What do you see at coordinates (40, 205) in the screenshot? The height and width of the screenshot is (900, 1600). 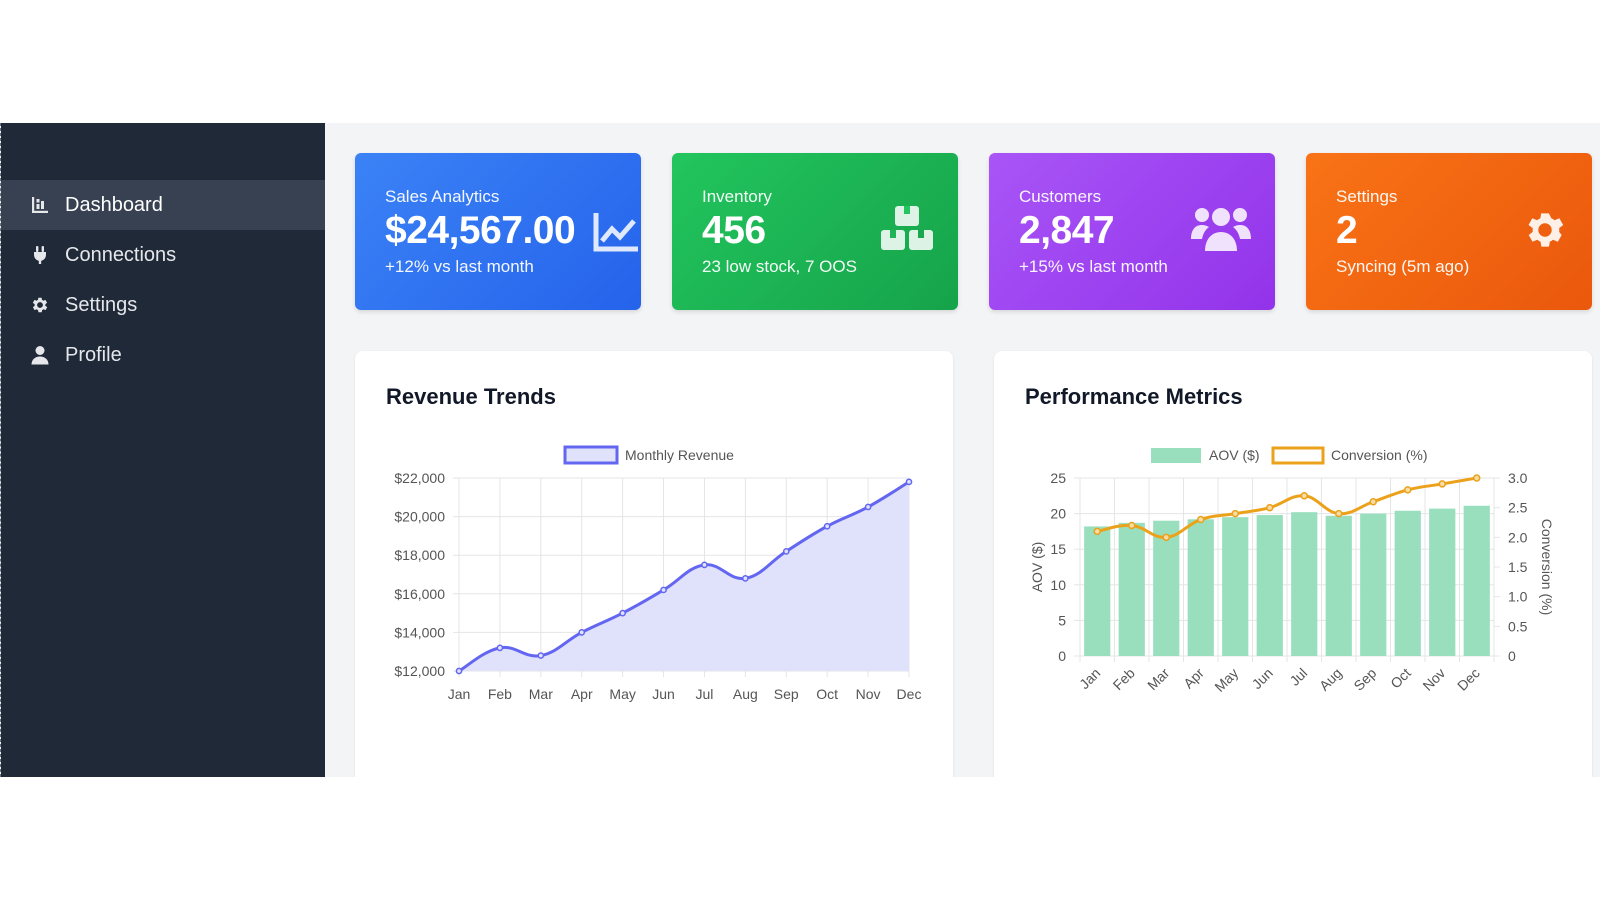 I see `chart-bar-icon` at bounding box center [40, 205].